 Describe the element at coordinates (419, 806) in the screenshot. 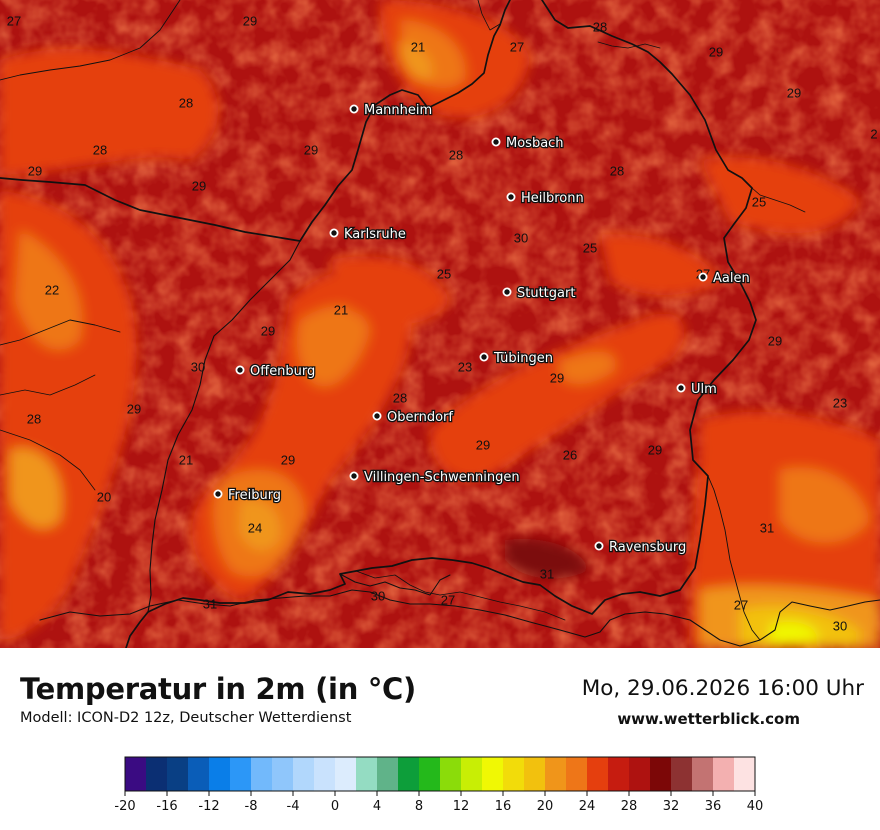

I see `scale-tick-label: 8` at that location.